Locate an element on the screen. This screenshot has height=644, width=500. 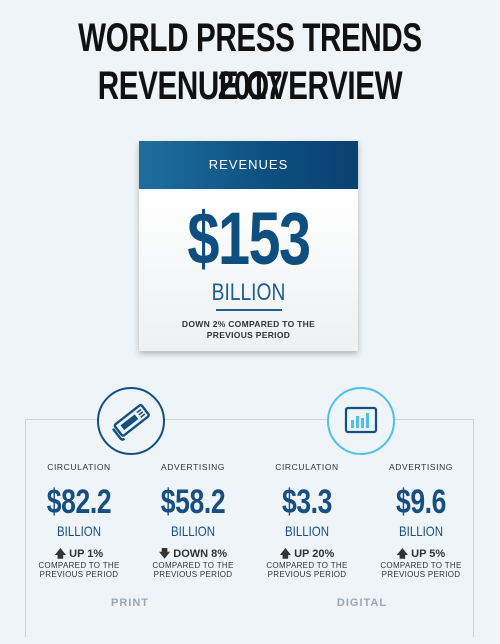
revenues-unit: BILLION is located at coordinates (248, 292).